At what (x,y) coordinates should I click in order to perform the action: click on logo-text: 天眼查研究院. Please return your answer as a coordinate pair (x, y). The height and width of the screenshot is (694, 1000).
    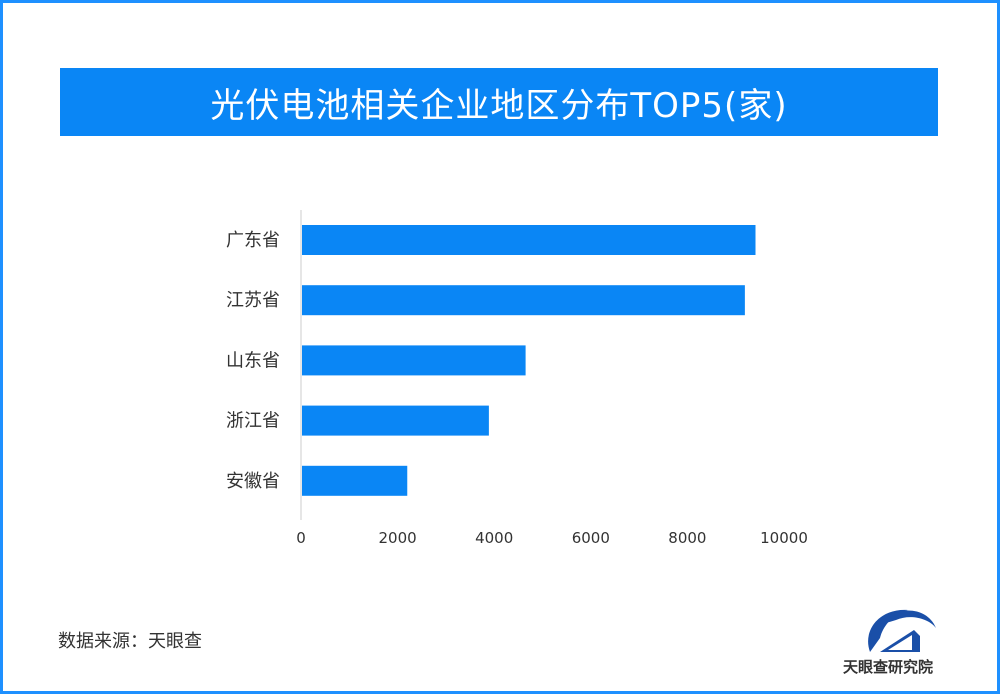
    Looking at the image, I should click on (888, 667).